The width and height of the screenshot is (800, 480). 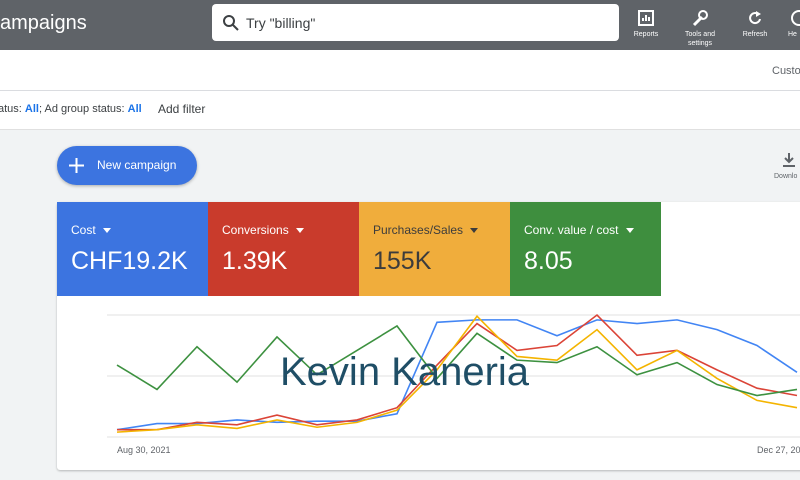 What do you see at coordinates (792, 34) in the screenshot?
I see `action-label: He` at bounding box center [792, 34].